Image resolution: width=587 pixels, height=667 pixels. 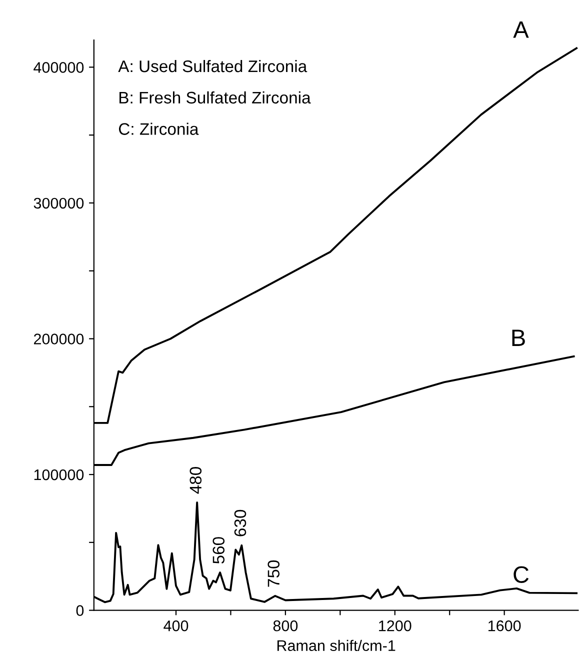 What do you see at coordinates (240, 523) in the screenshot?
I see `annotation: 630` at bounding box center [240, 523].